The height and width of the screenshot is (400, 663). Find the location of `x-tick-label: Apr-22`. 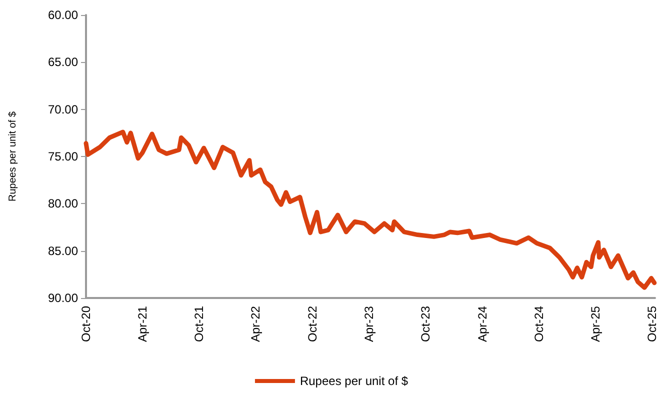

x-tick-label: Apr-22 is located at coordinates (255, 324).